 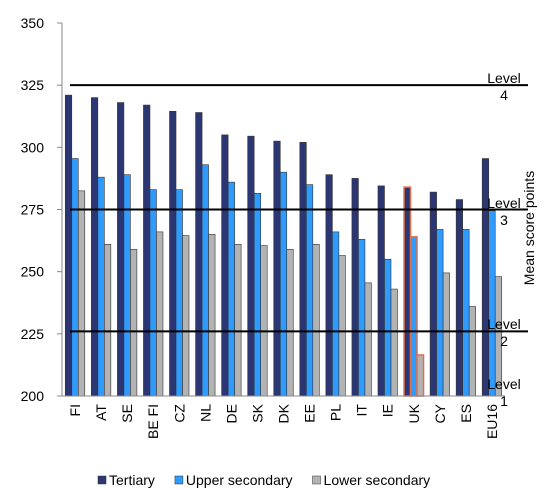 What do you see at coordinates (33, 272) in the screenshot?
I see `y-tick-label: 250` at bounding box center [33, 272].